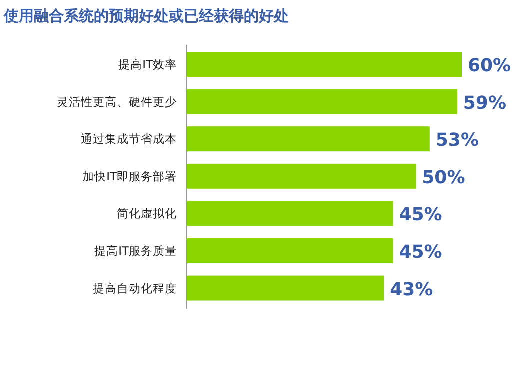 This screenshot has height=374, width=523. I want to click on y-tick-label: 灵活性更高、硬件更少, so click(117, 101).